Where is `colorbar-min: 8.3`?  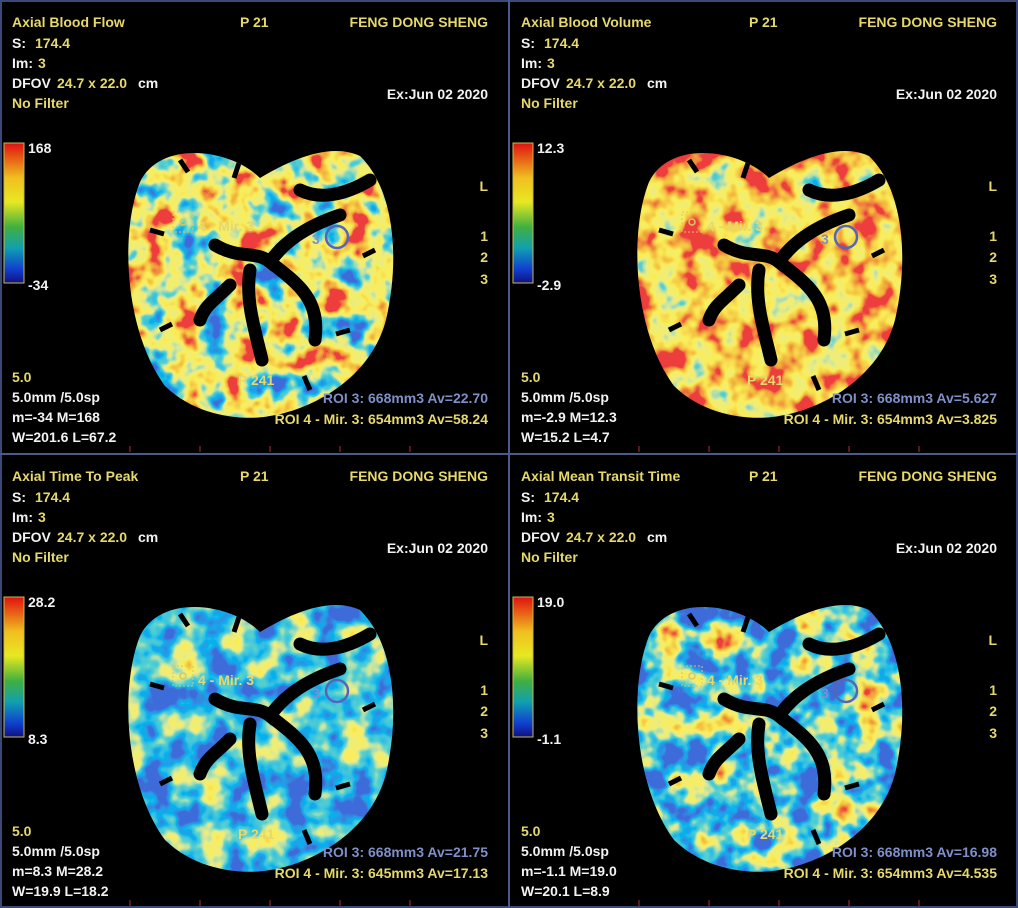
colorbar-min: 8.3 is located at coordinates (38, 739).